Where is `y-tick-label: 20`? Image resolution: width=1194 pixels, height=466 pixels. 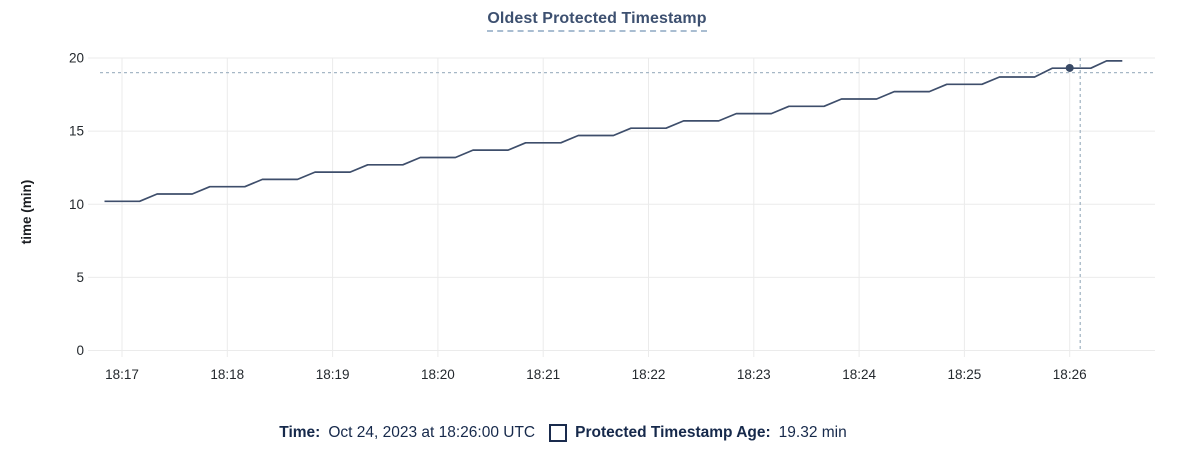
y-tick-label: 20 is located at coordinates (76, 58).